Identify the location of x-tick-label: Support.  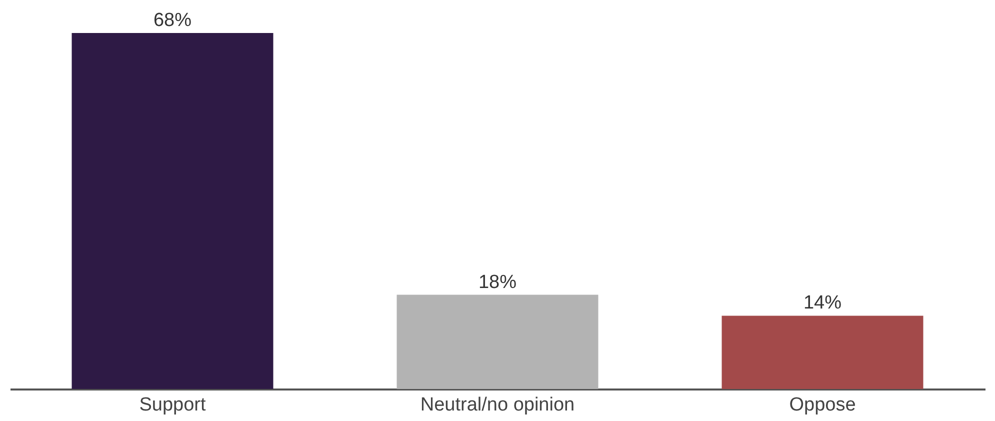
(172, 405).